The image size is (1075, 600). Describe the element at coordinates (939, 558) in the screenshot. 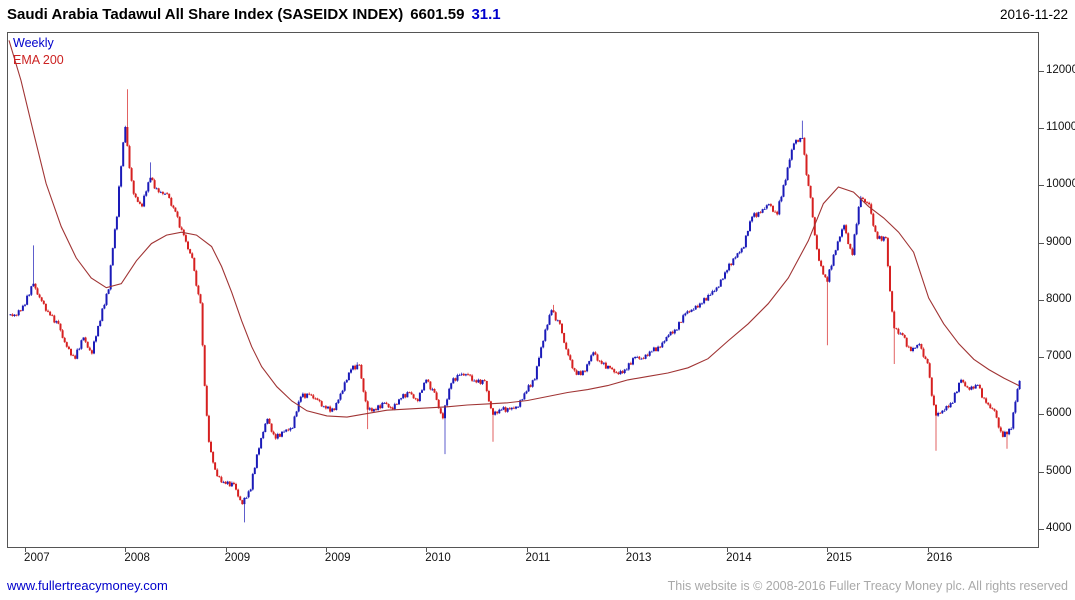

I see `x-tick-label: 2016` at that location.